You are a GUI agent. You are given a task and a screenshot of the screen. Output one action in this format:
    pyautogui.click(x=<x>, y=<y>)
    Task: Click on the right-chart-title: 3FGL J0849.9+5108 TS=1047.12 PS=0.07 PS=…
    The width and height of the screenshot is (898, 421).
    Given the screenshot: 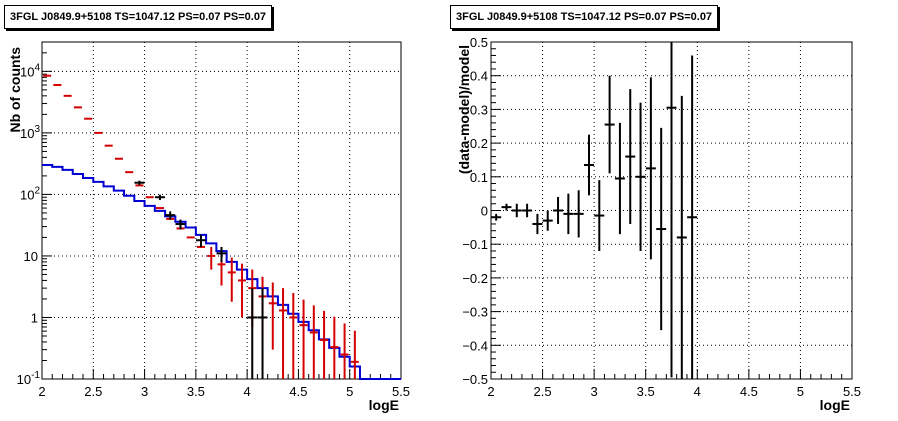 What is the action you would take?
    pyautogui.click(x=584, y=17)
    